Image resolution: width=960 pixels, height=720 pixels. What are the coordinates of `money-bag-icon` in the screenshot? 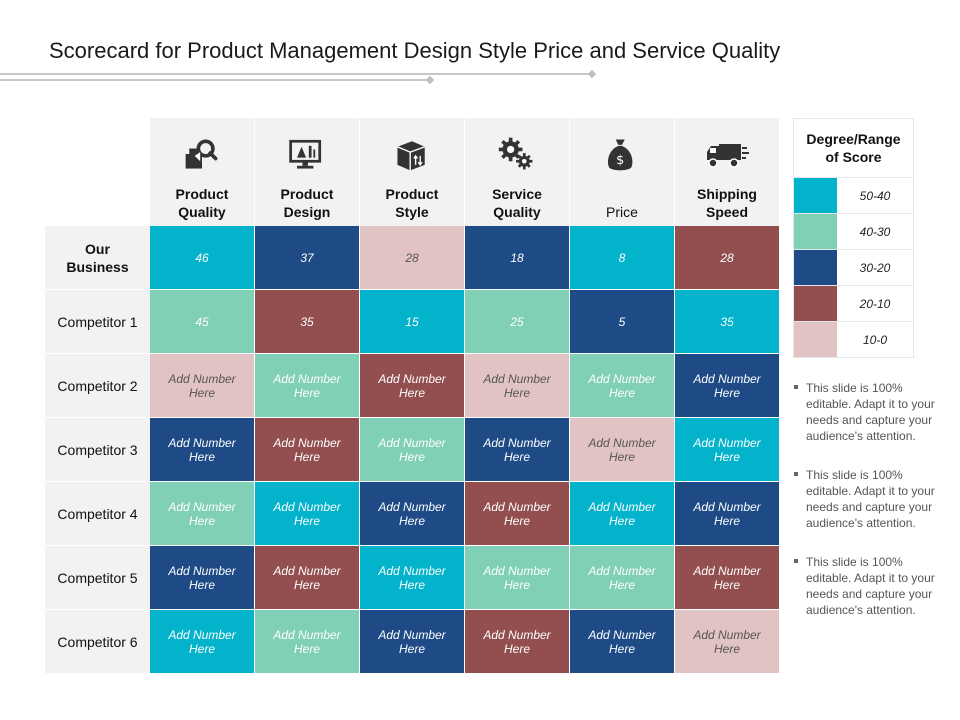 It's located at (620, 155).